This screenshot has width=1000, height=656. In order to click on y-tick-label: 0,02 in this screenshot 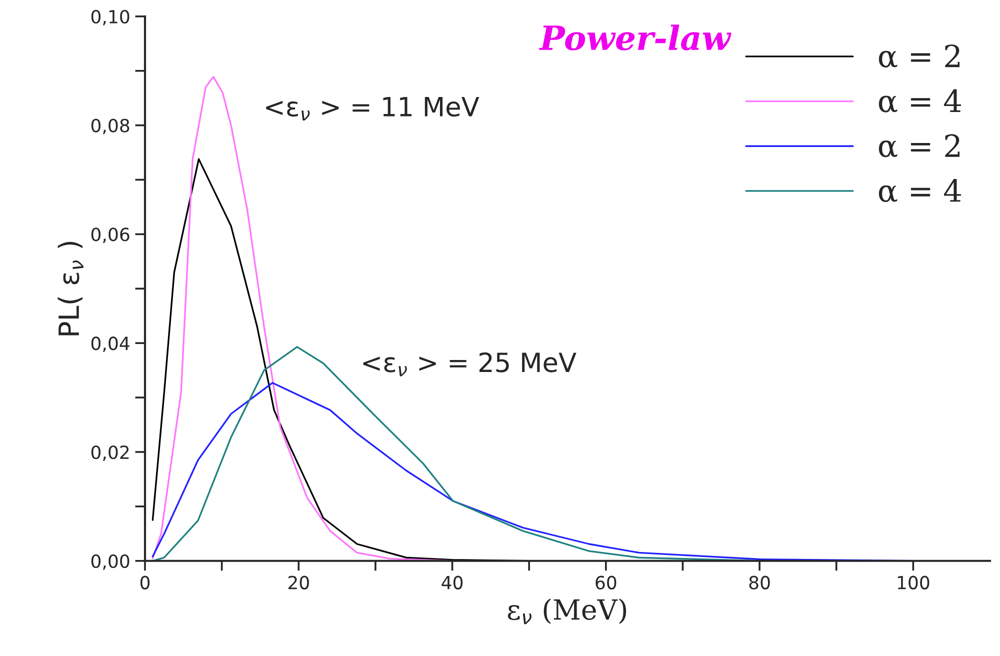, I will do `click(110, 453)`.